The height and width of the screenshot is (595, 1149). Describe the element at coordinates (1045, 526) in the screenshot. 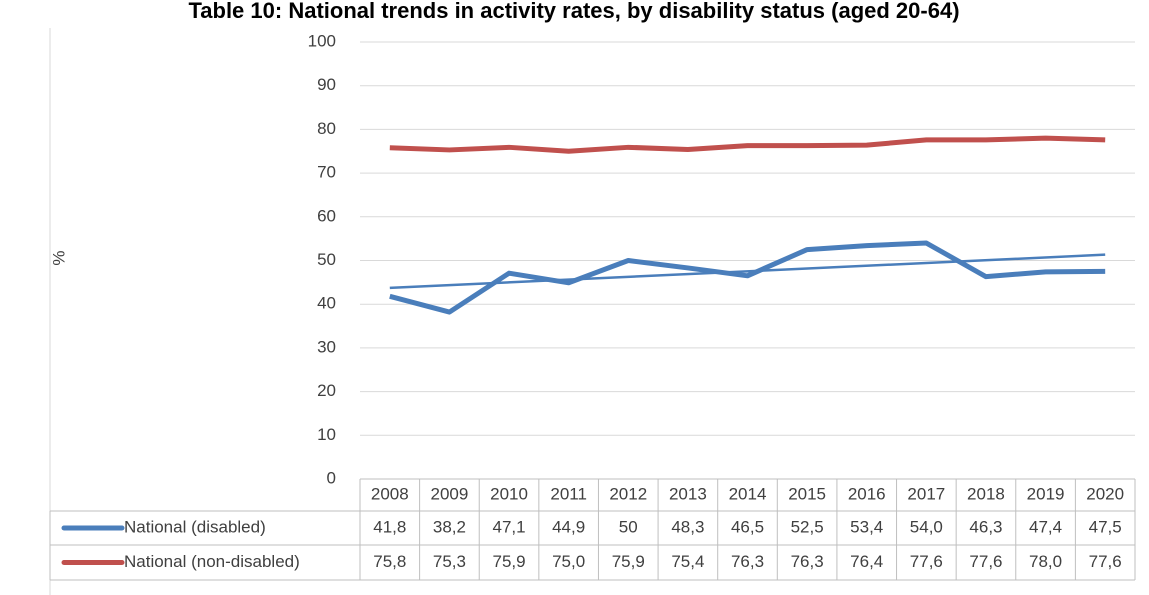

I see `table-value: 47,4` at that location.